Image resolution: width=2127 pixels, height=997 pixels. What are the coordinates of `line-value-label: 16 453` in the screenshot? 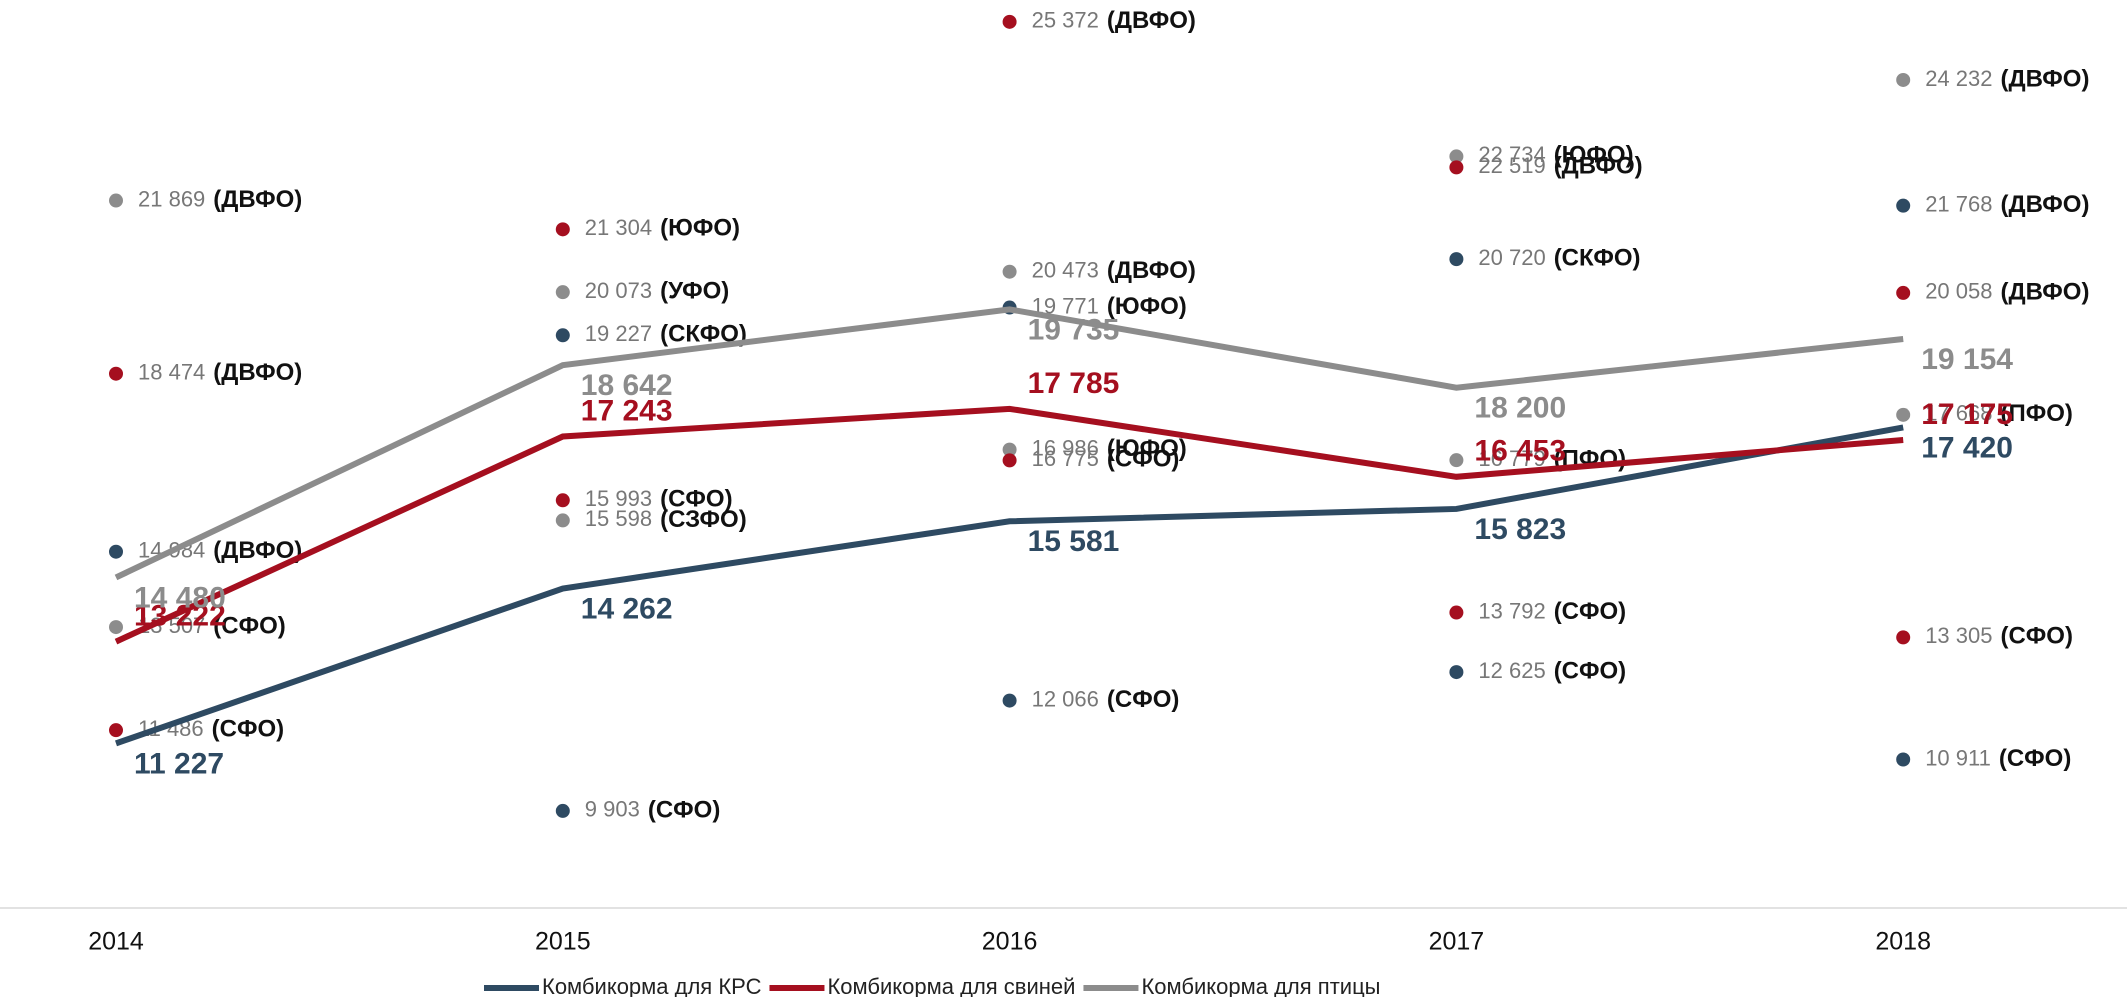 It's located at (1520, 451).